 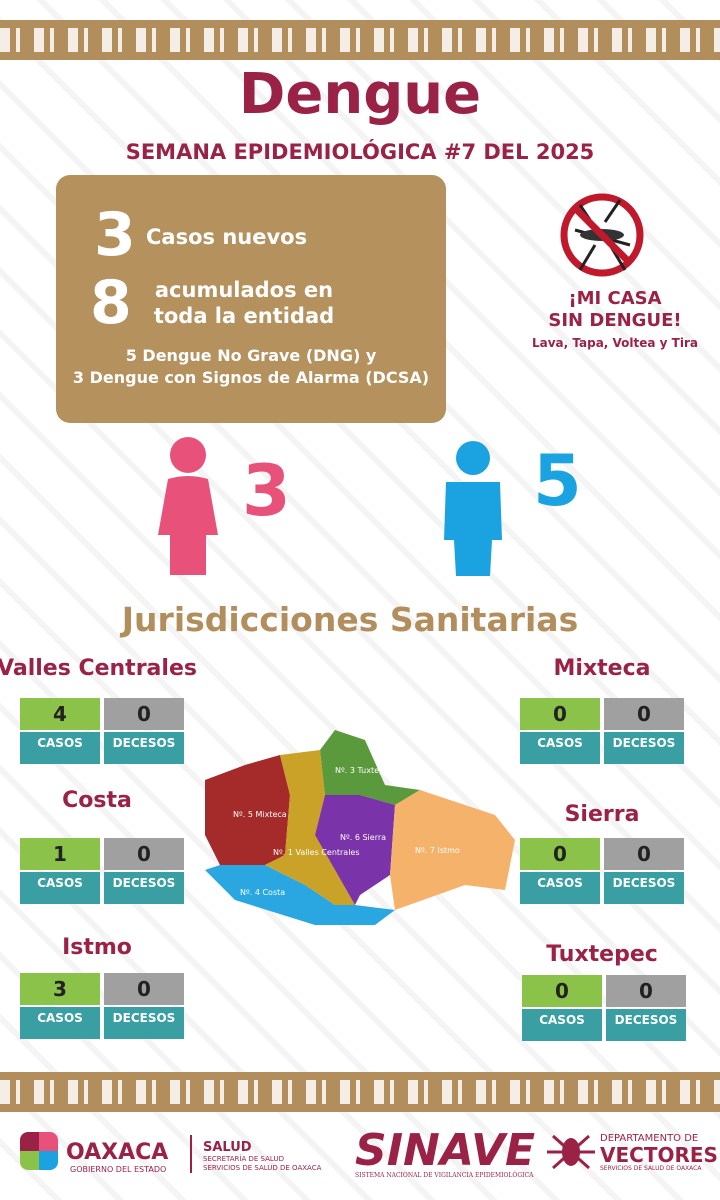 I want to click on region-tuxtepec, so click(x=370, y=767).